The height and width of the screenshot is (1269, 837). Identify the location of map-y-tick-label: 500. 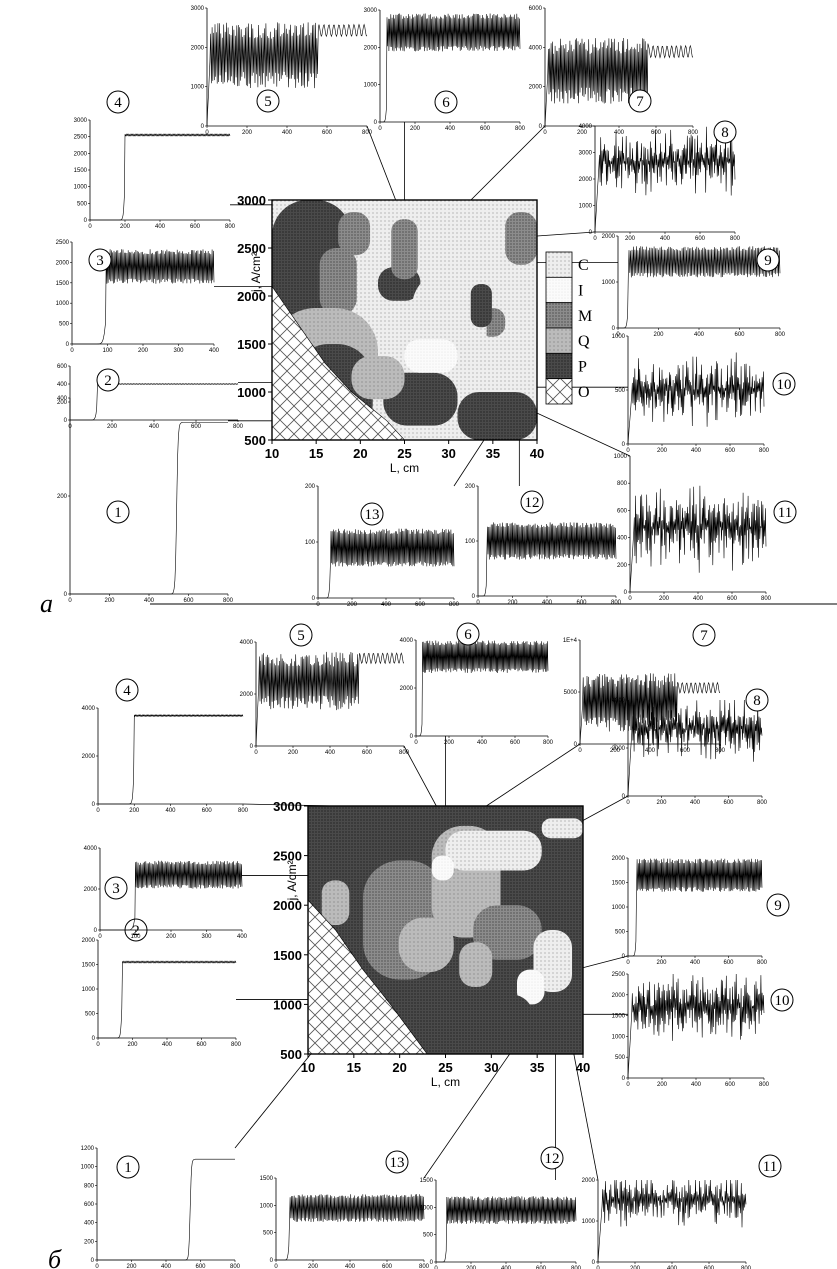
(255, 440).